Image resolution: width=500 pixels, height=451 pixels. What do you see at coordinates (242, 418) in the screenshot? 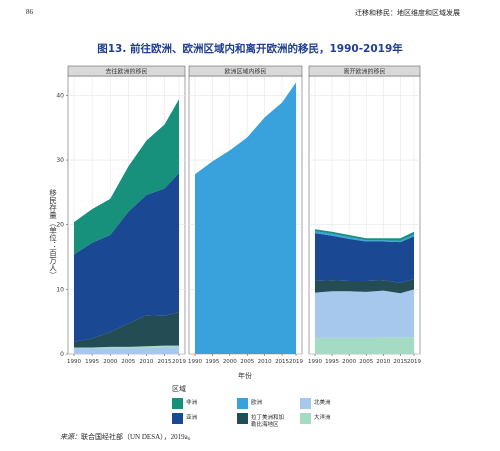
I see `legend-swatch-latin-america` at bounding box center [242, 418].